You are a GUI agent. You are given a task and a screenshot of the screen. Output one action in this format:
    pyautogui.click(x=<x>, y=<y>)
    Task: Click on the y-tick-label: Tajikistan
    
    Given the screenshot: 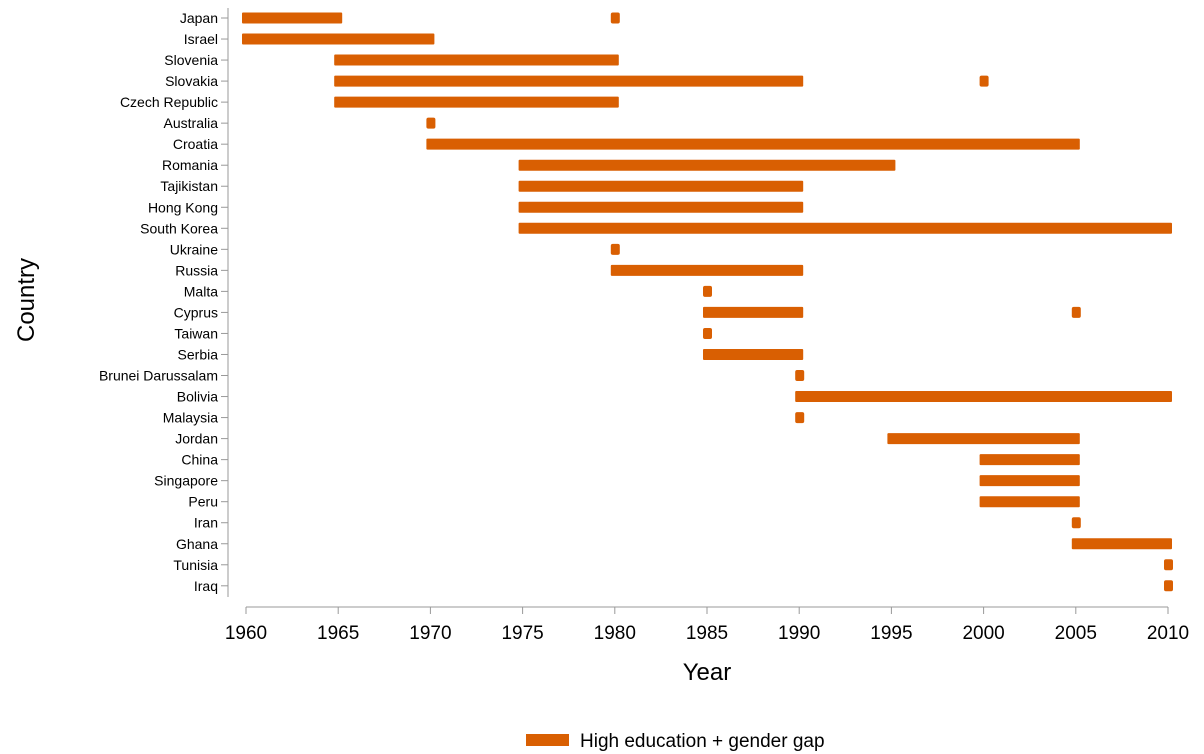 What is the action you would take?
    pyautogui.click(x=189, y=186)
    